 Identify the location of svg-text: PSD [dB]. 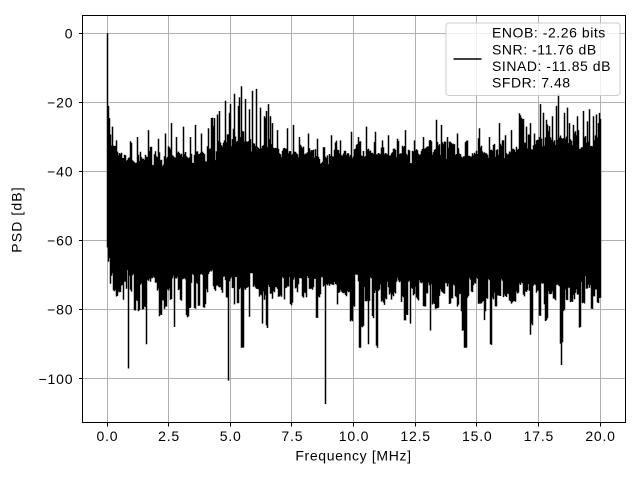
(17, 219).